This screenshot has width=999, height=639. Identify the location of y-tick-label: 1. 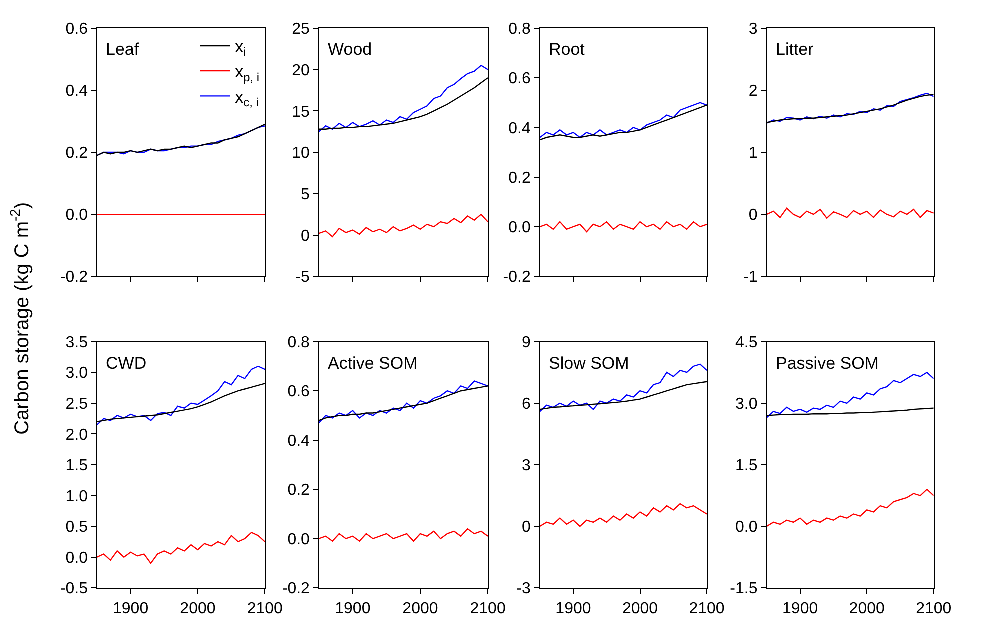
(753, 153).